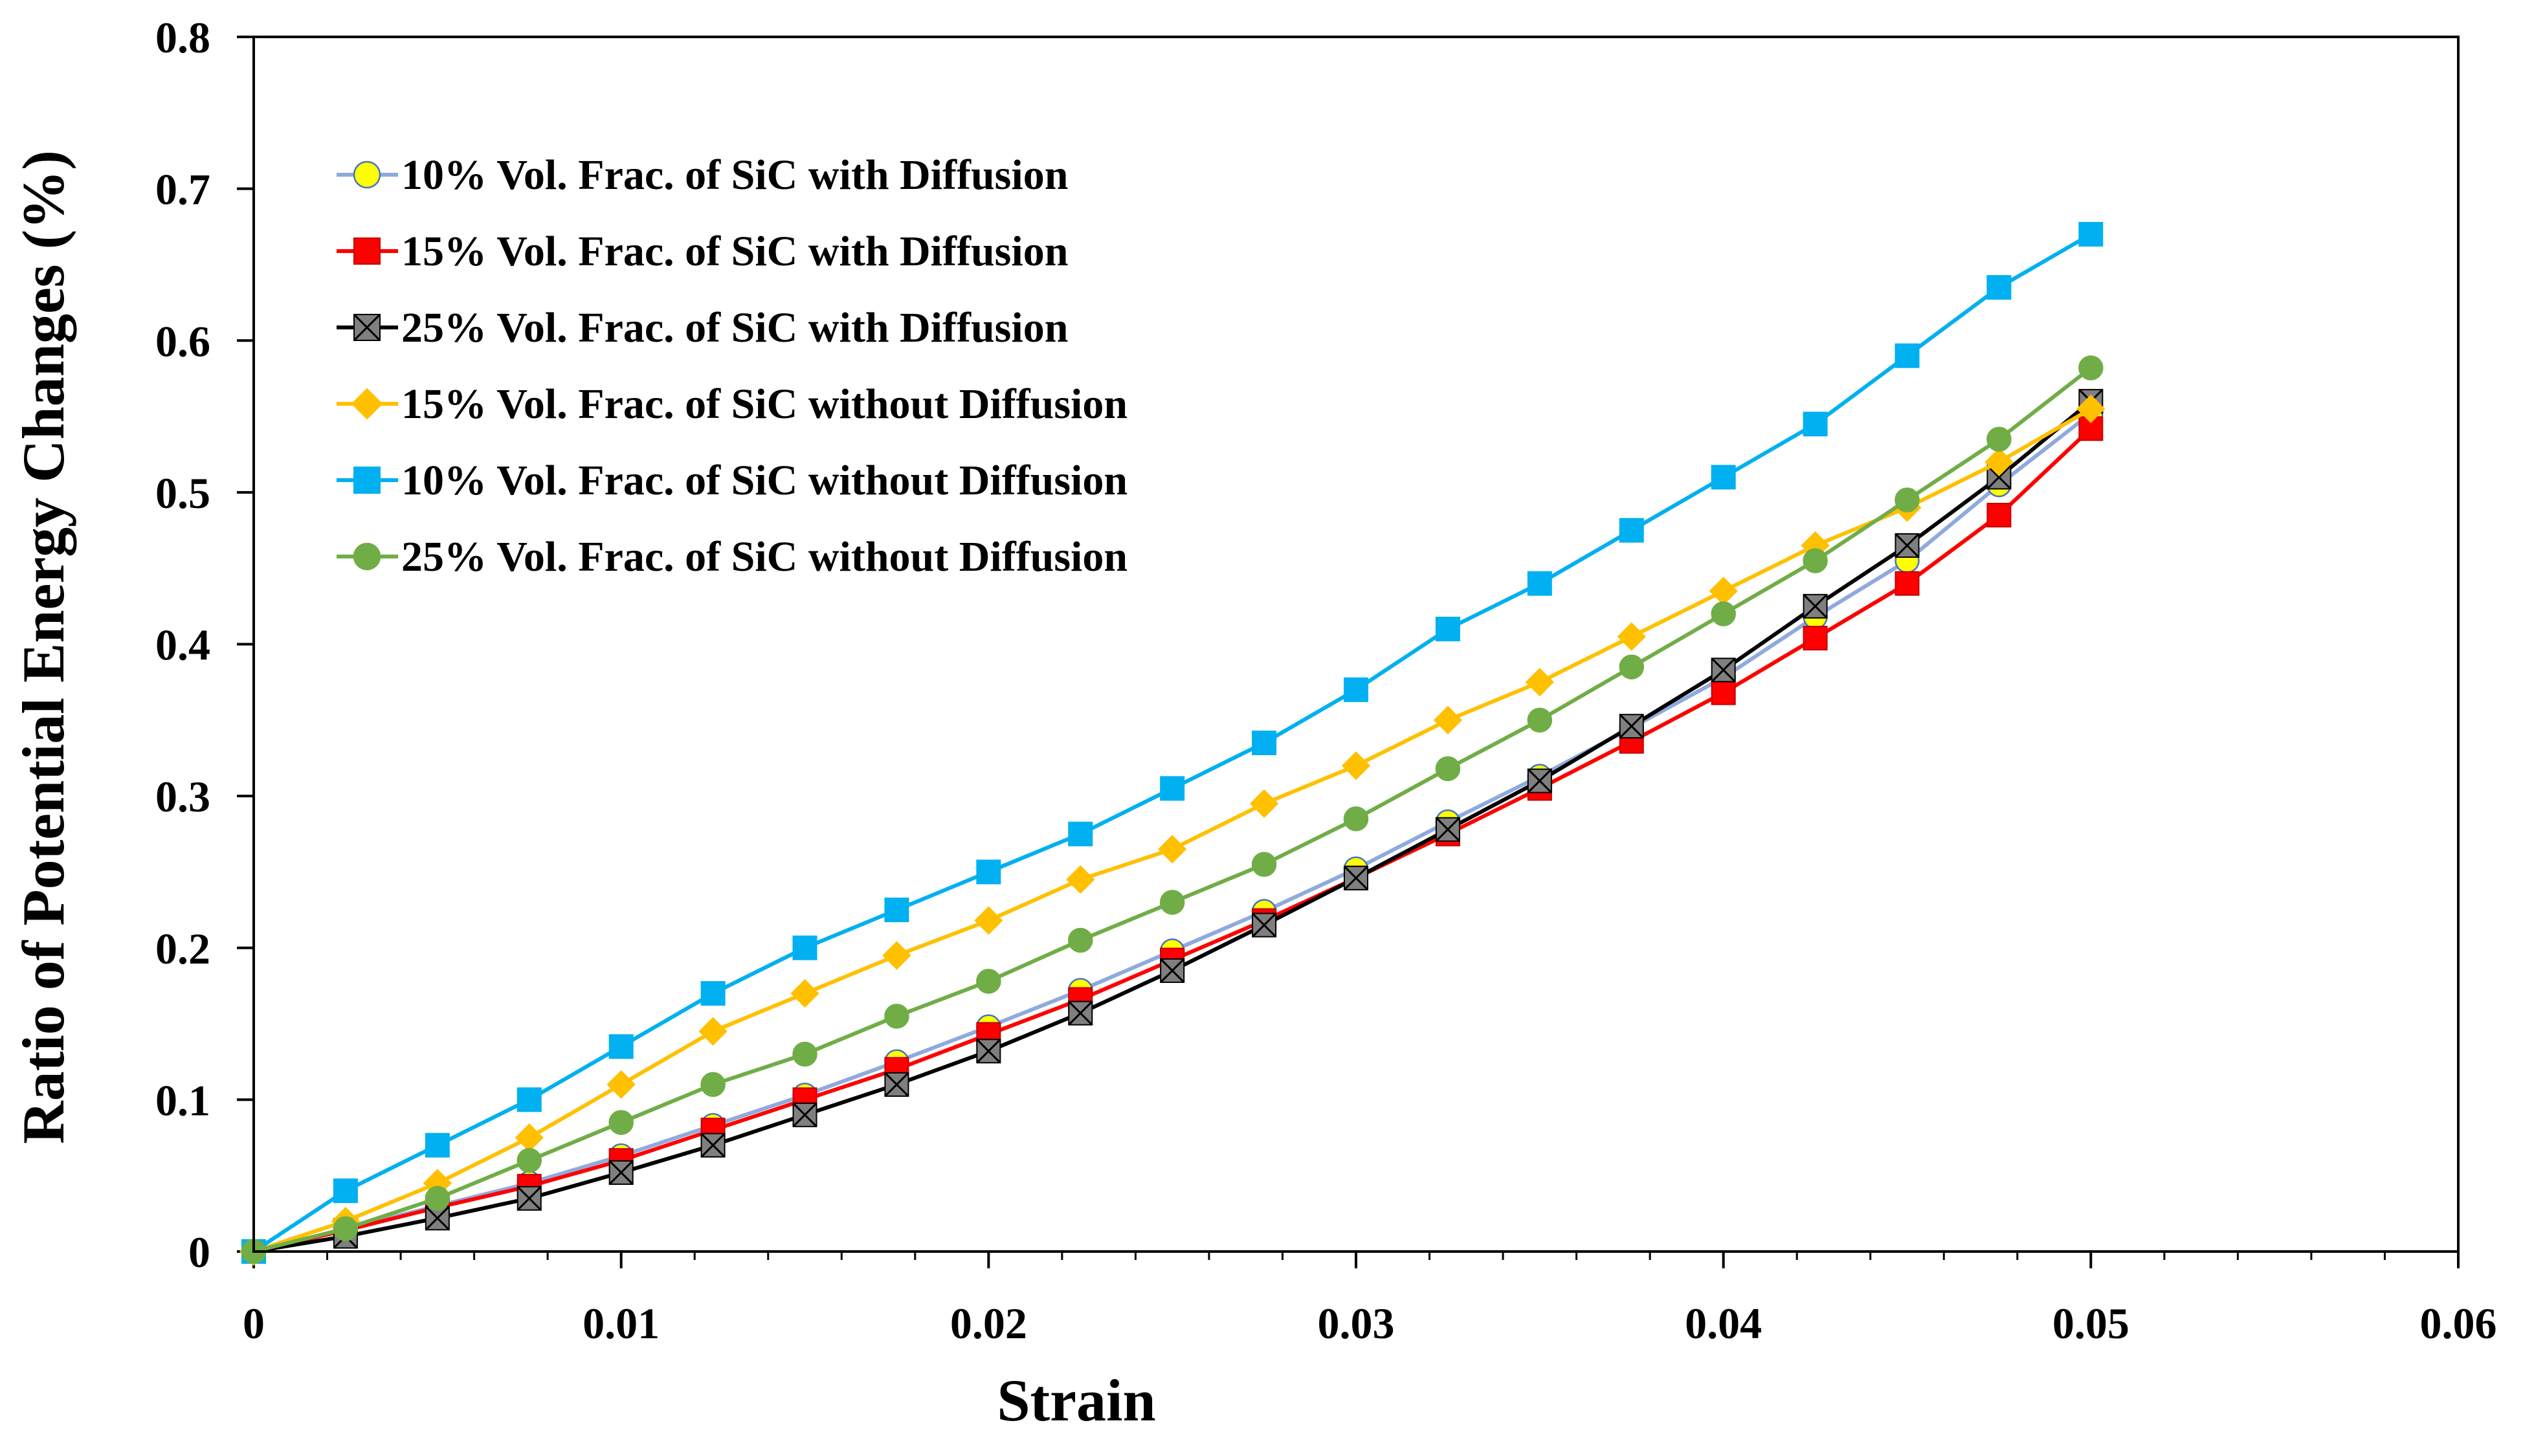 The height and width of the screenshot is (1456, 2523). What do you see at coordinates (988, 1323) in the screenshot?
I see `x-tick-label: 0.02` at bounding box center [988, 1323].